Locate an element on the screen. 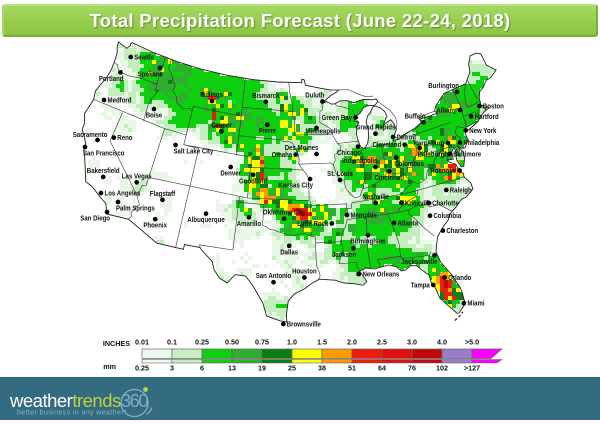  svg-text: Pierre is located at coordinates (267, 130).